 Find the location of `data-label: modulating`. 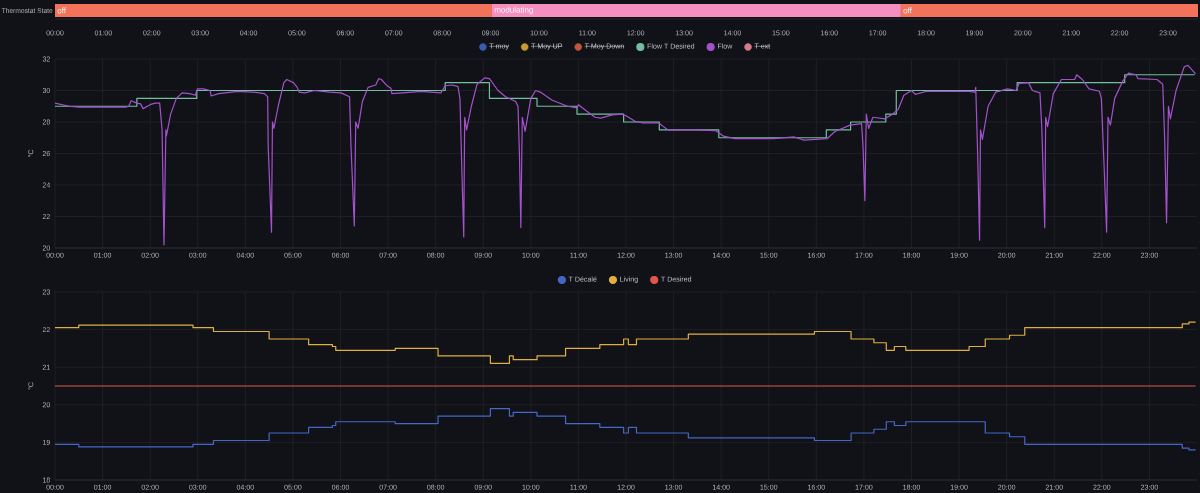

data-label: modulating is located at coordinates (513, 10).